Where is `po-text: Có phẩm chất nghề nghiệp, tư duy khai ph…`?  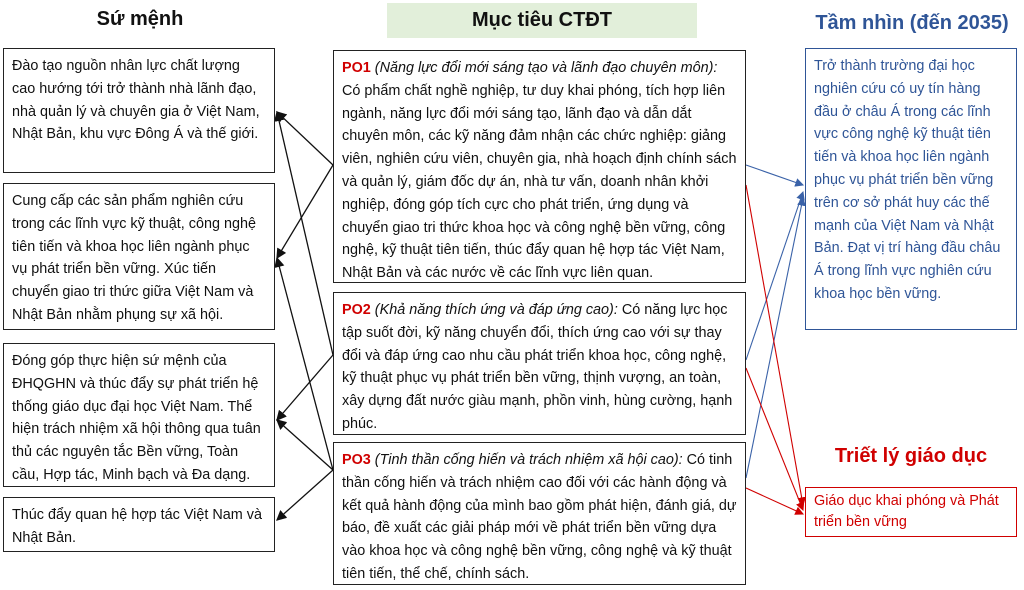
po-text: Có phẩm chất nghề nghiệp, tư duy khai ph… is located at coordinates (539, 182).